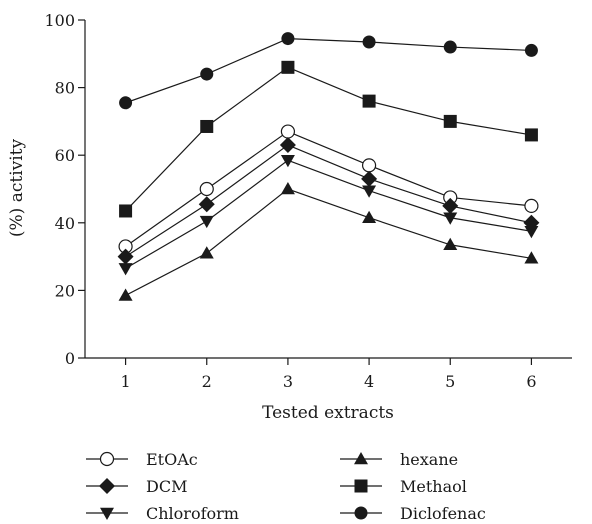 Image resolution: width=592 pixels, height=524 pixels. Describe the element at coordinates (65, 290) in the screenshot. I see `y-tick-label: 20` at that location.